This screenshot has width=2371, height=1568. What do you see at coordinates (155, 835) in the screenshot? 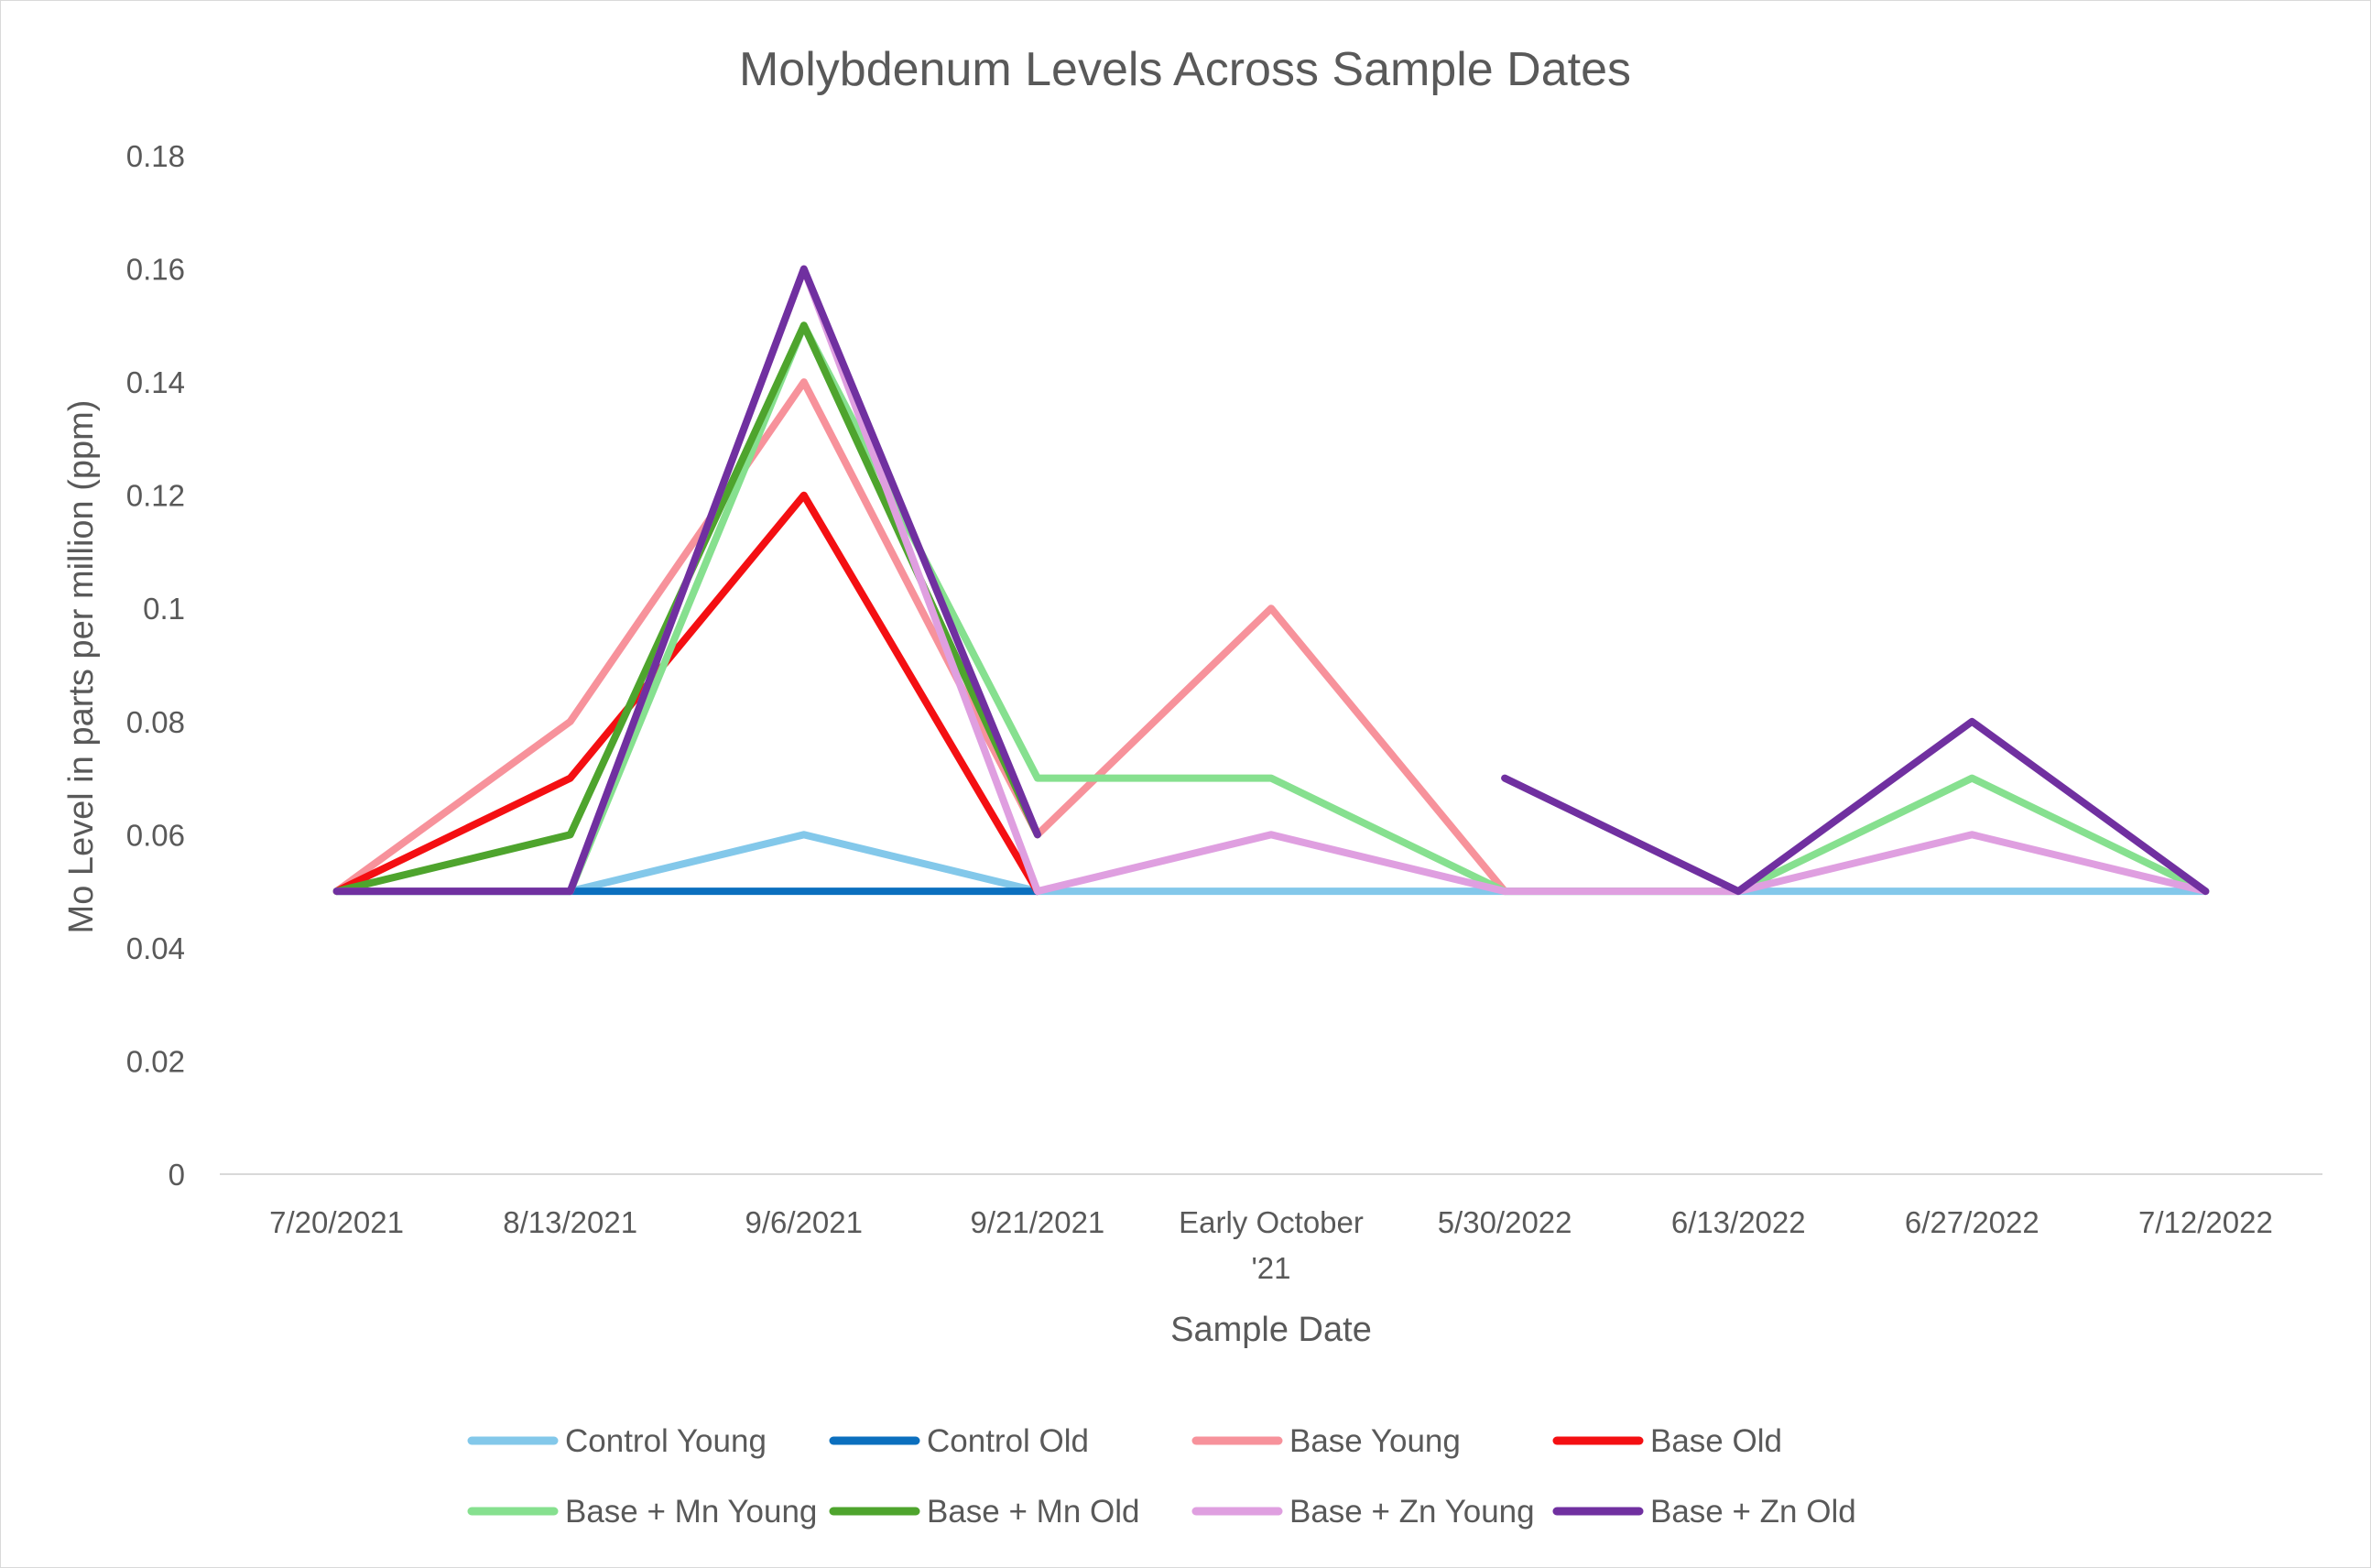
I see `y-tick-label: 0.06` at bounding box center [155, 835].